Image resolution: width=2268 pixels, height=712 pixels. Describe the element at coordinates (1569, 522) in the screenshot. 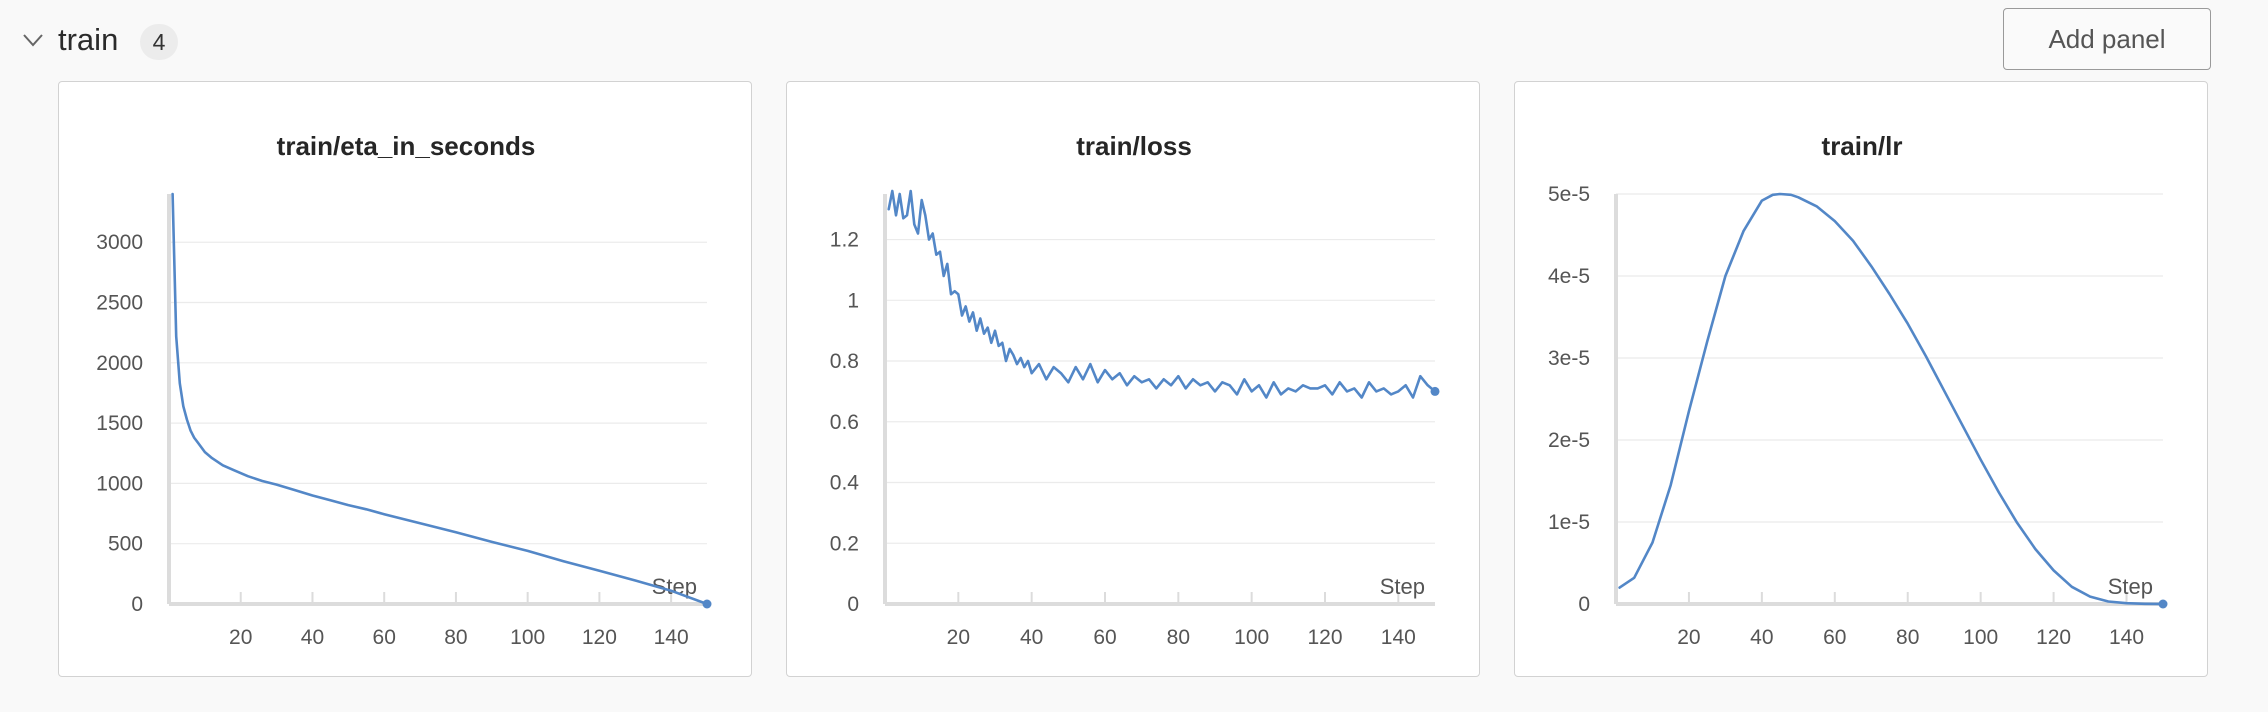

I see `y-tick-label: 1e-5` at that location.